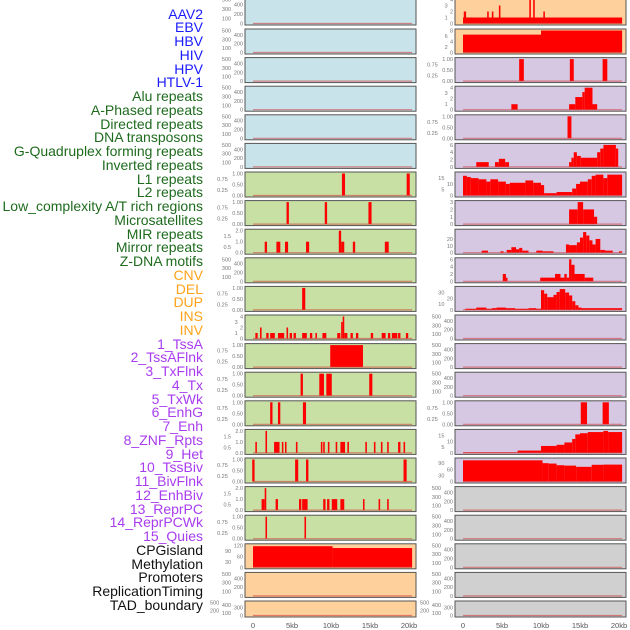 Image resolution: width=630 pixels, height=630 pixels. I want to click on track-label: Z-DNA motifs, so click(161, 261).